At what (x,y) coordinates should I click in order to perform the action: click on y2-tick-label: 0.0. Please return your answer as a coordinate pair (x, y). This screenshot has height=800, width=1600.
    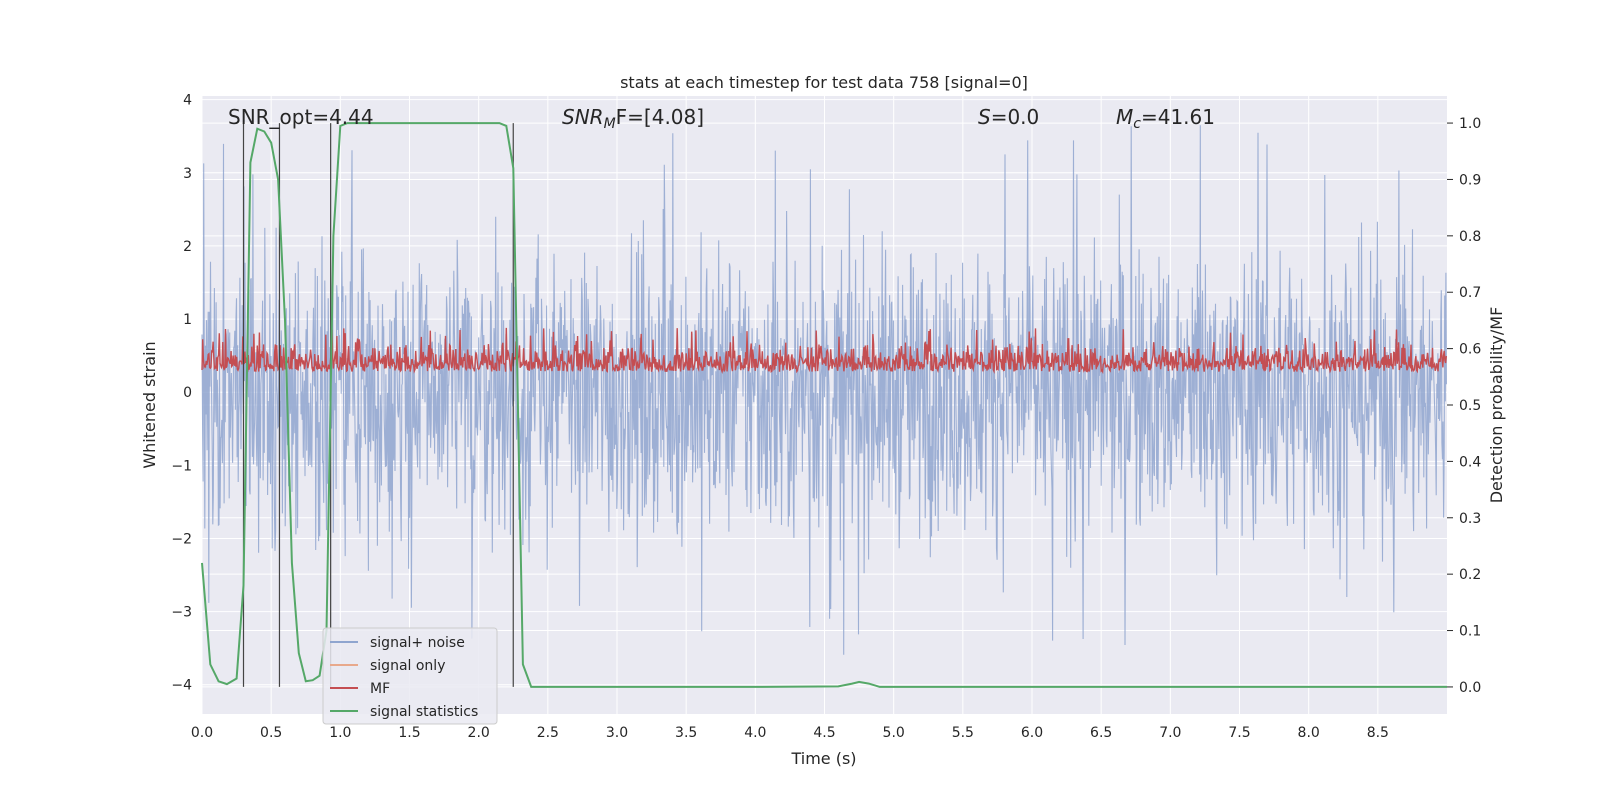
    Looking at the image, I should click on (1470, 688).